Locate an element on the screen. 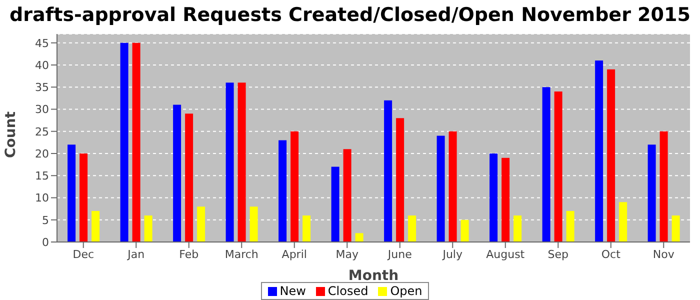 Image resolution: width=700 pixels, height=300 pixels. y-axis-title: Count is located at coordinates (10, 134).